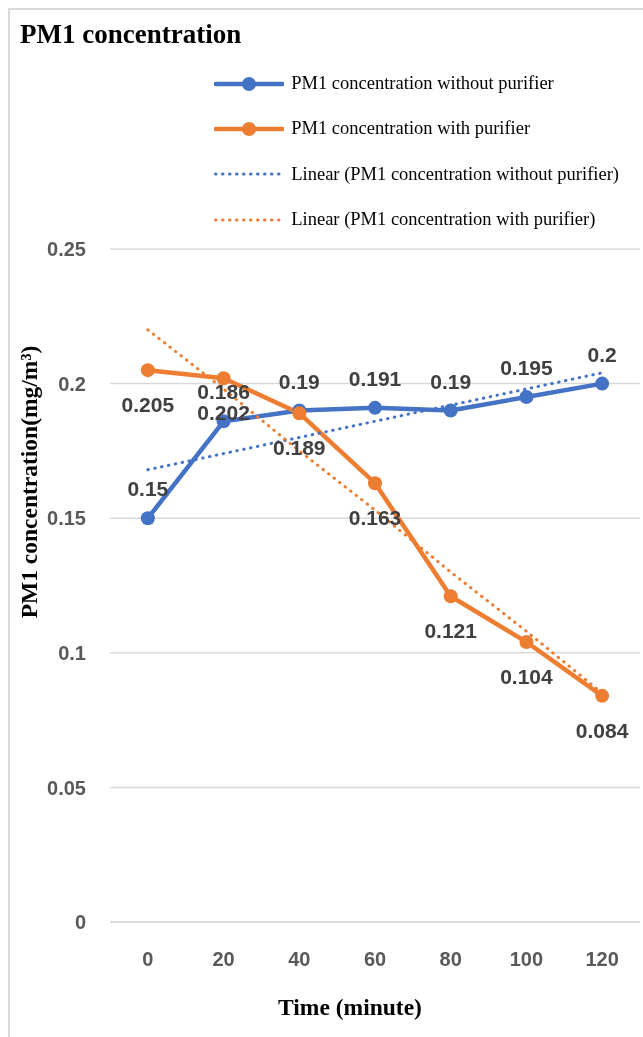 The height and width of the screenshot is (1037, 643). Describe the element at coordinates (66, 518) in the screenshot. I see `y-tick-label: 0.15` at that location.